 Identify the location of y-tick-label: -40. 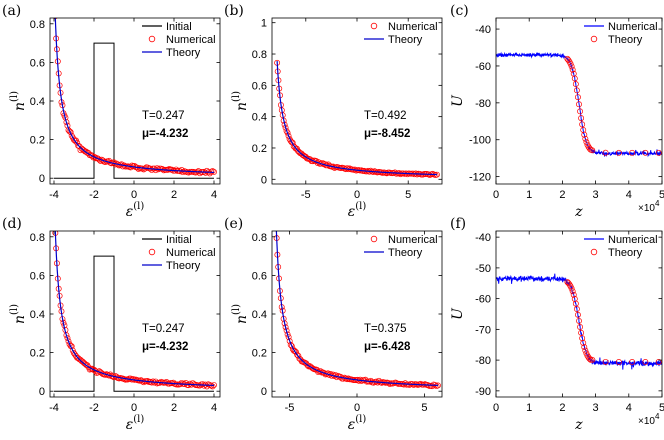
(483, 30).